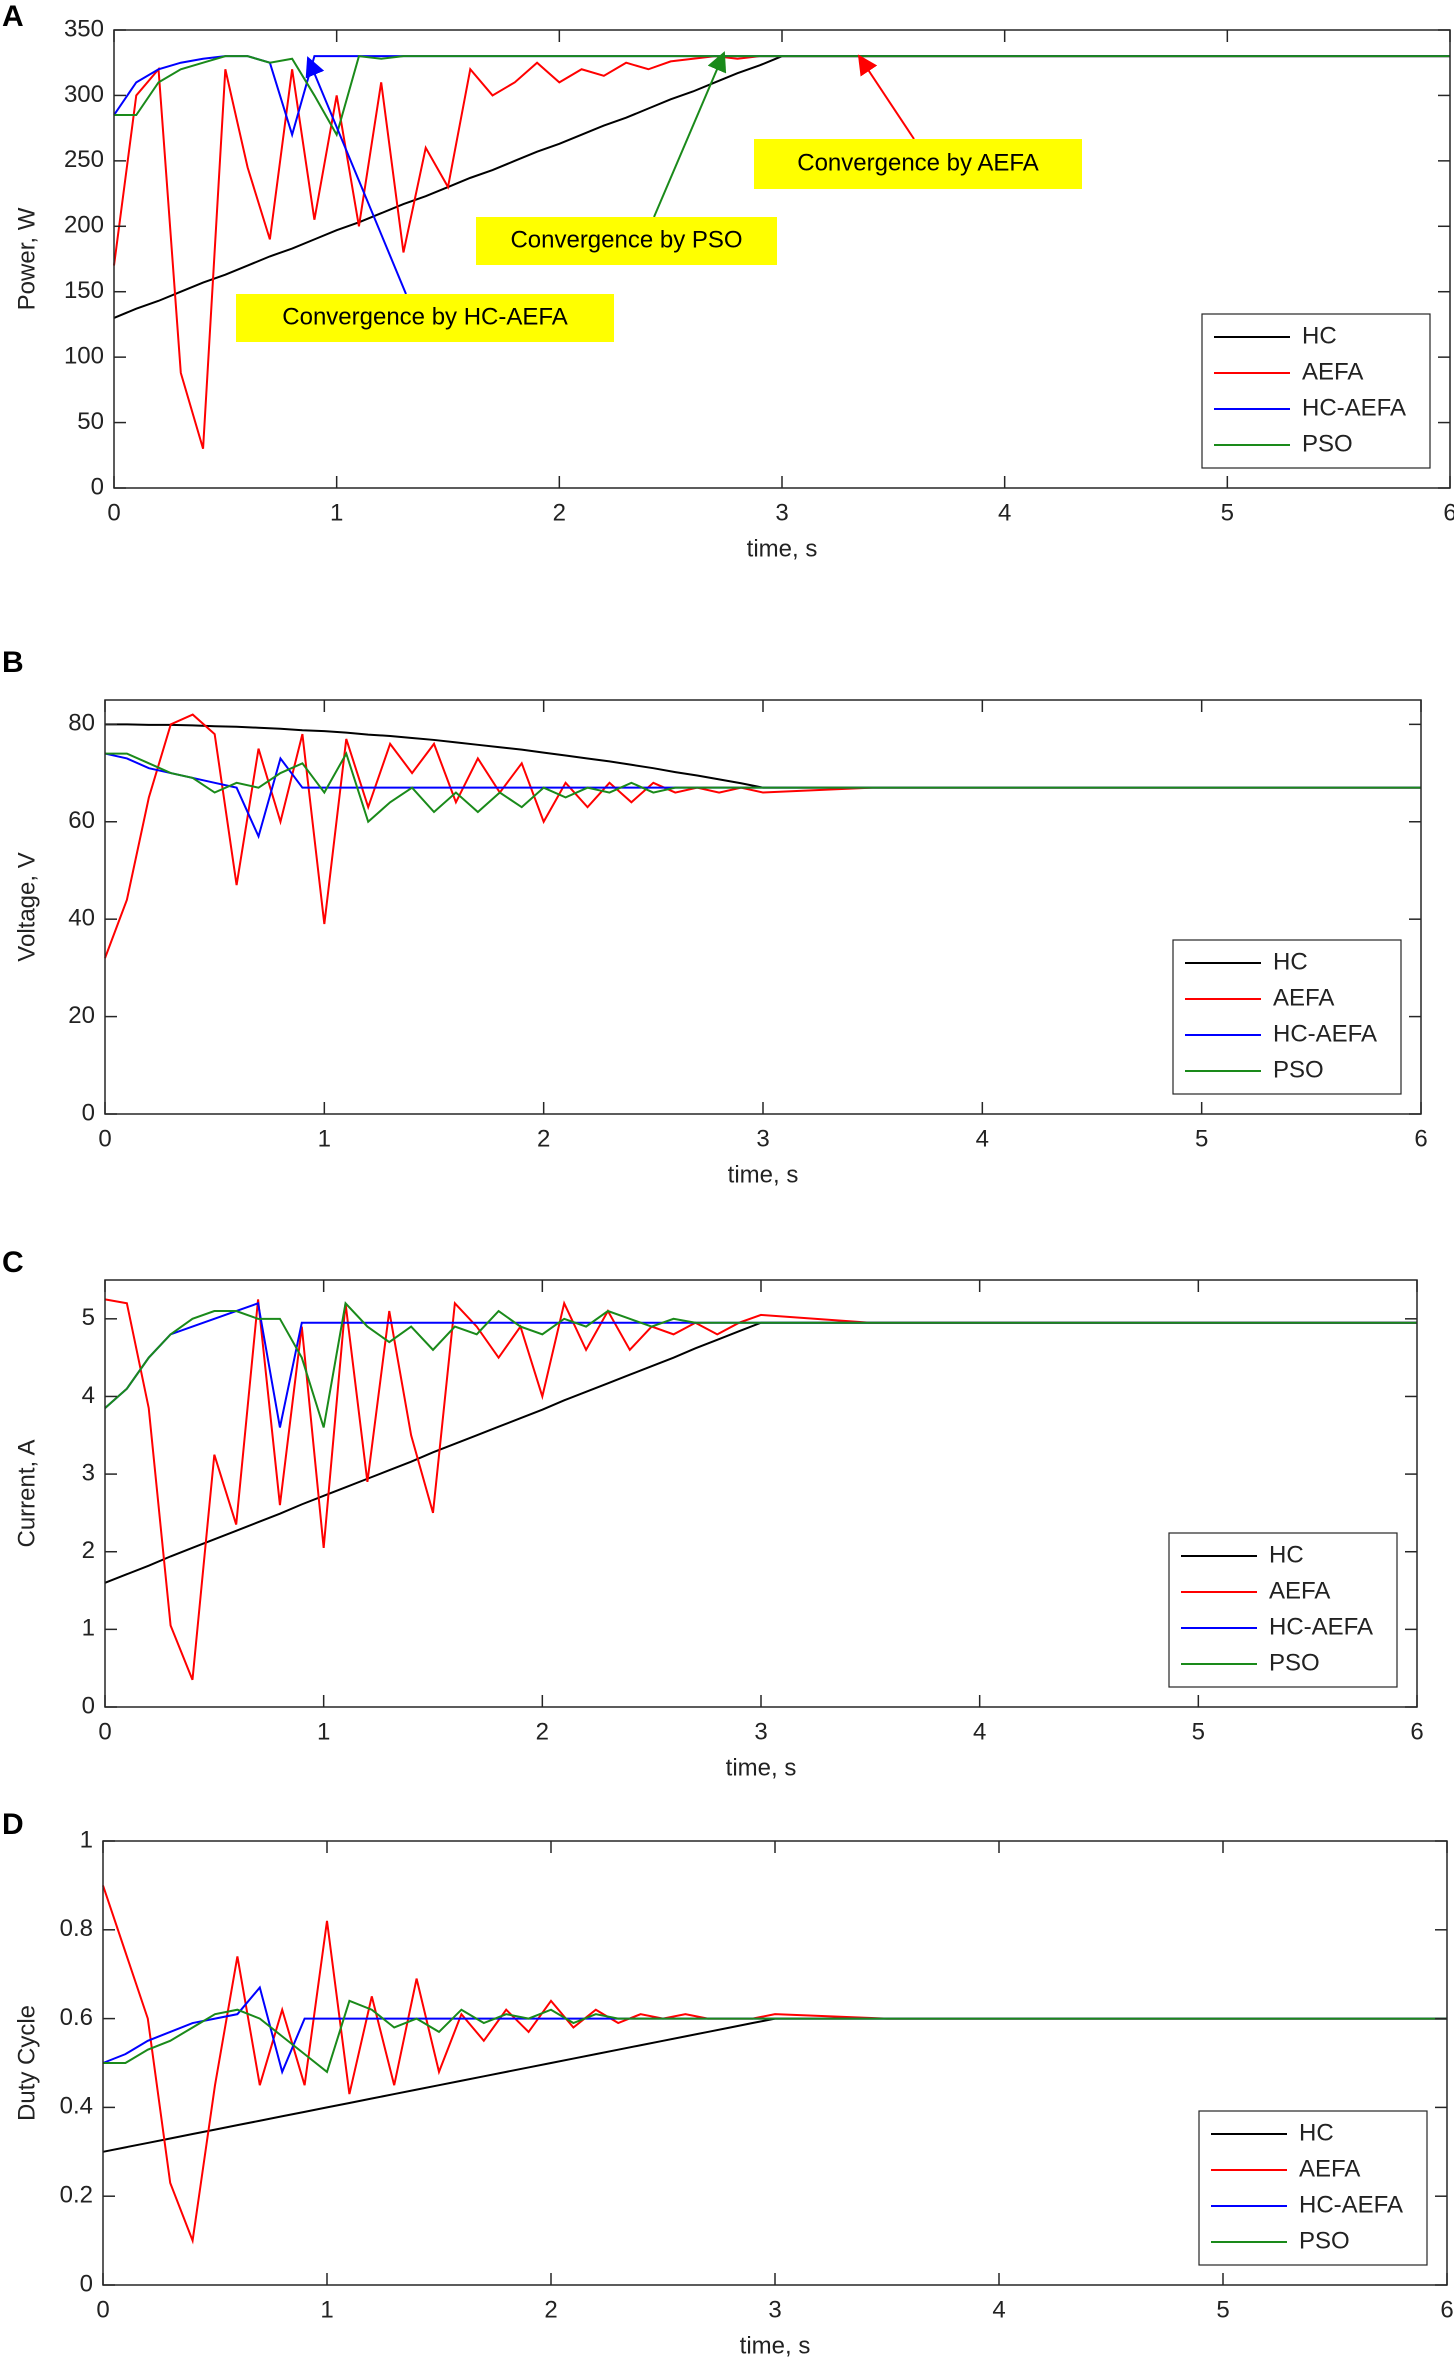 The image size is (1454, 2372). I want to click on y-tick-label: 300, so click(84, 94).